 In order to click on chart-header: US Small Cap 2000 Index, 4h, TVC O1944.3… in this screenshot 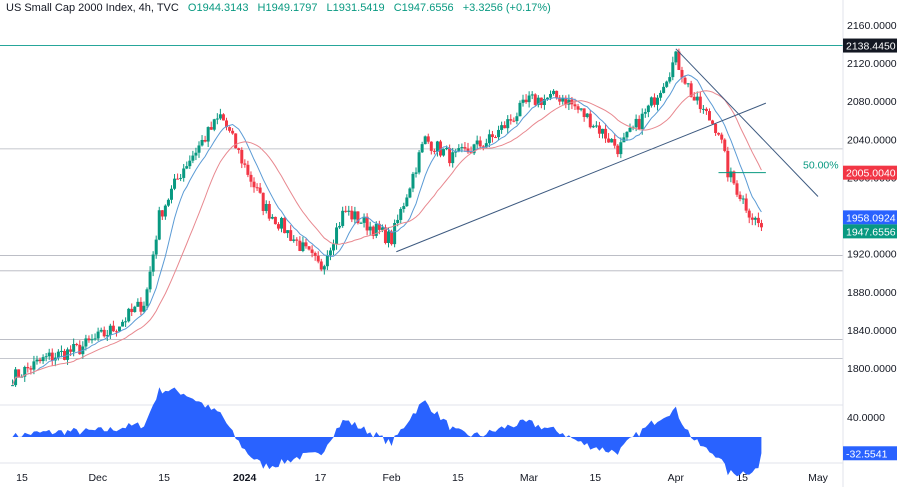, I will do `click(281, 8)`.